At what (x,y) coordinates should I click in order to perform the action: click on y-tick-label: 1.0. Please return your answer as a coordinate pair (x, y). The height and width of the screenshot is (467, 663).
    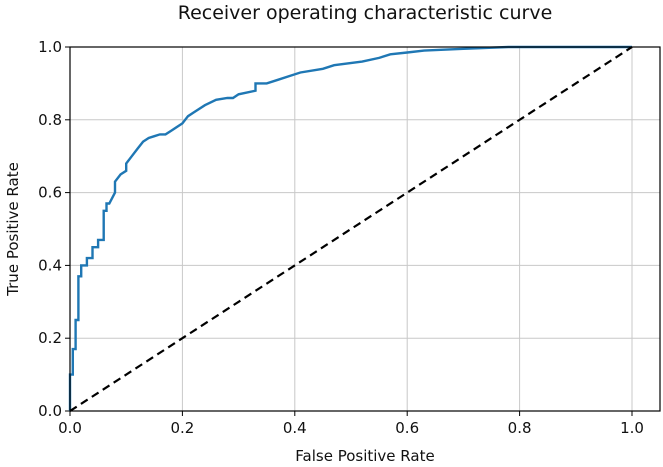
    Looking at the image, I should click on (50, 47).